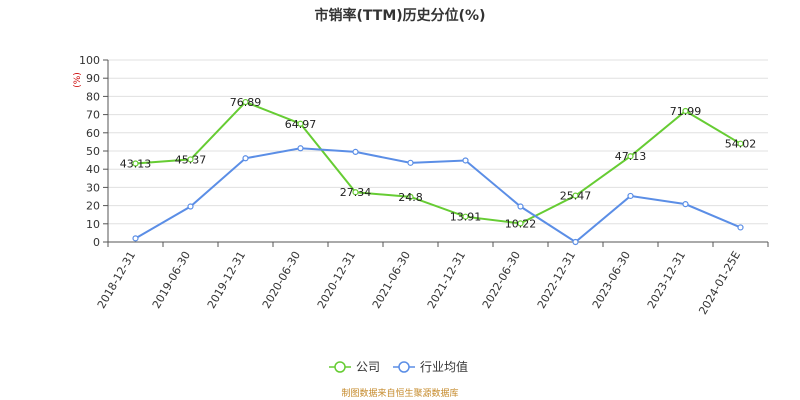  I want to click on x-tick-label: 2021-12-31, so click(446, 280).